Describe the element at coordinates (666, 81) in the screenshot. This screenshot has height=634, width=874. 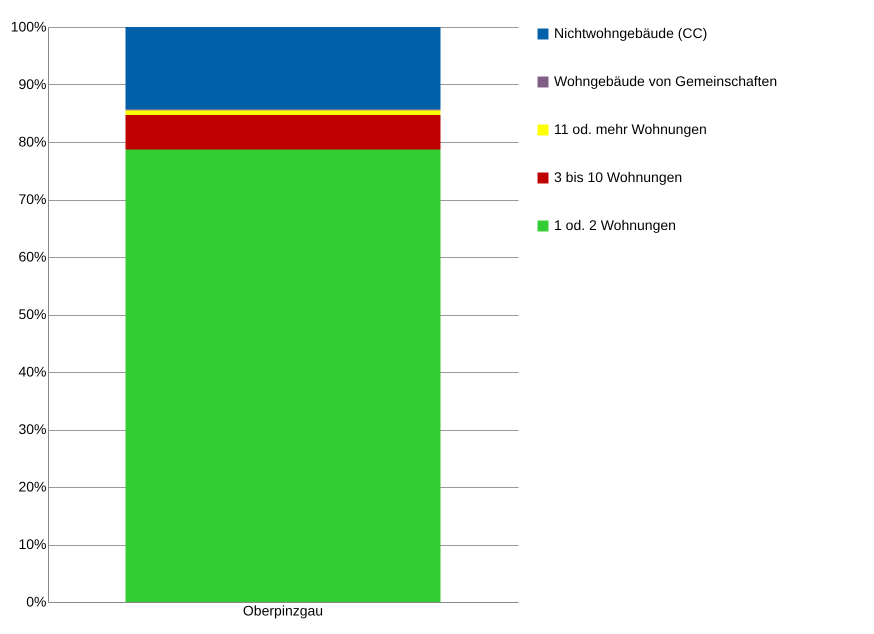
I see `legend-label: Wohngebäude von Gemeinschaften` at that location.